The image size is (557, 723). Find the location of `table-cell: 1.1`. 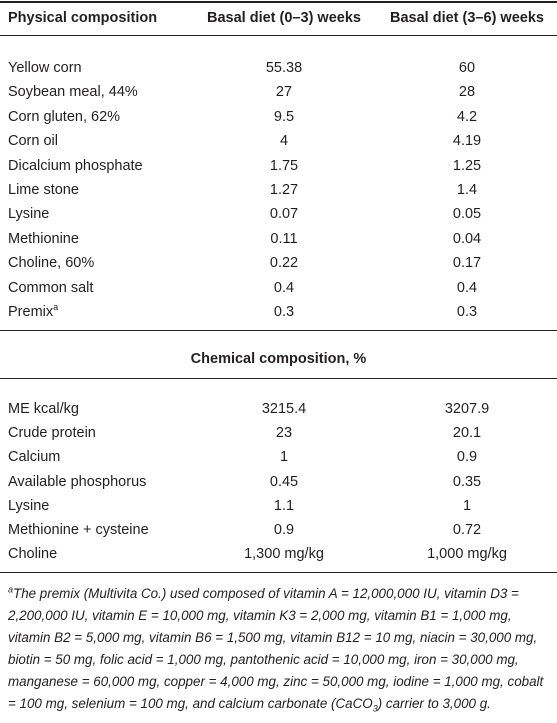

table-cell: 1.1 is located at coordinates (284, 505).